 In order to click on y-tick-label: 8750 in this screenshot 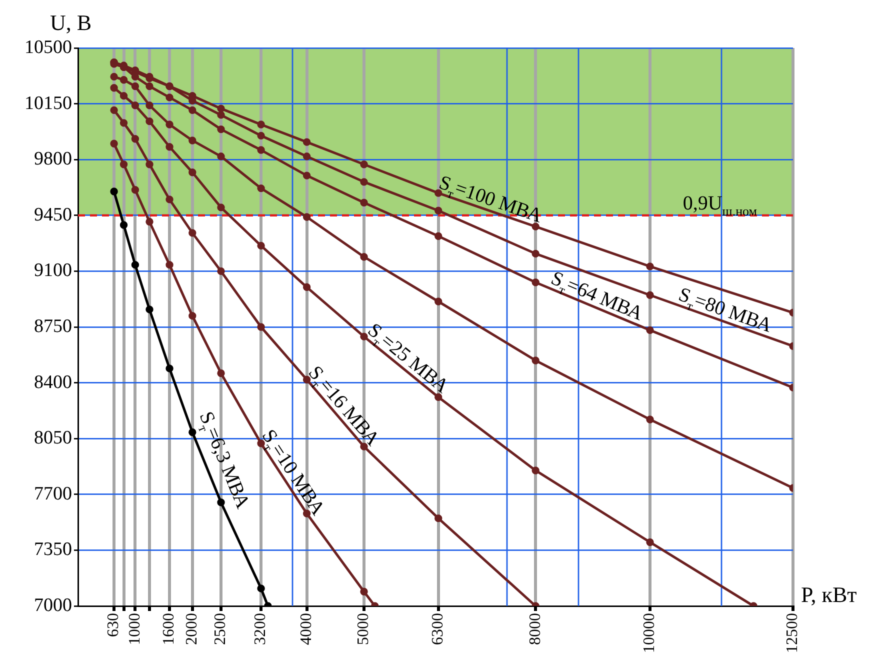, I will do `click(53, 326)`.